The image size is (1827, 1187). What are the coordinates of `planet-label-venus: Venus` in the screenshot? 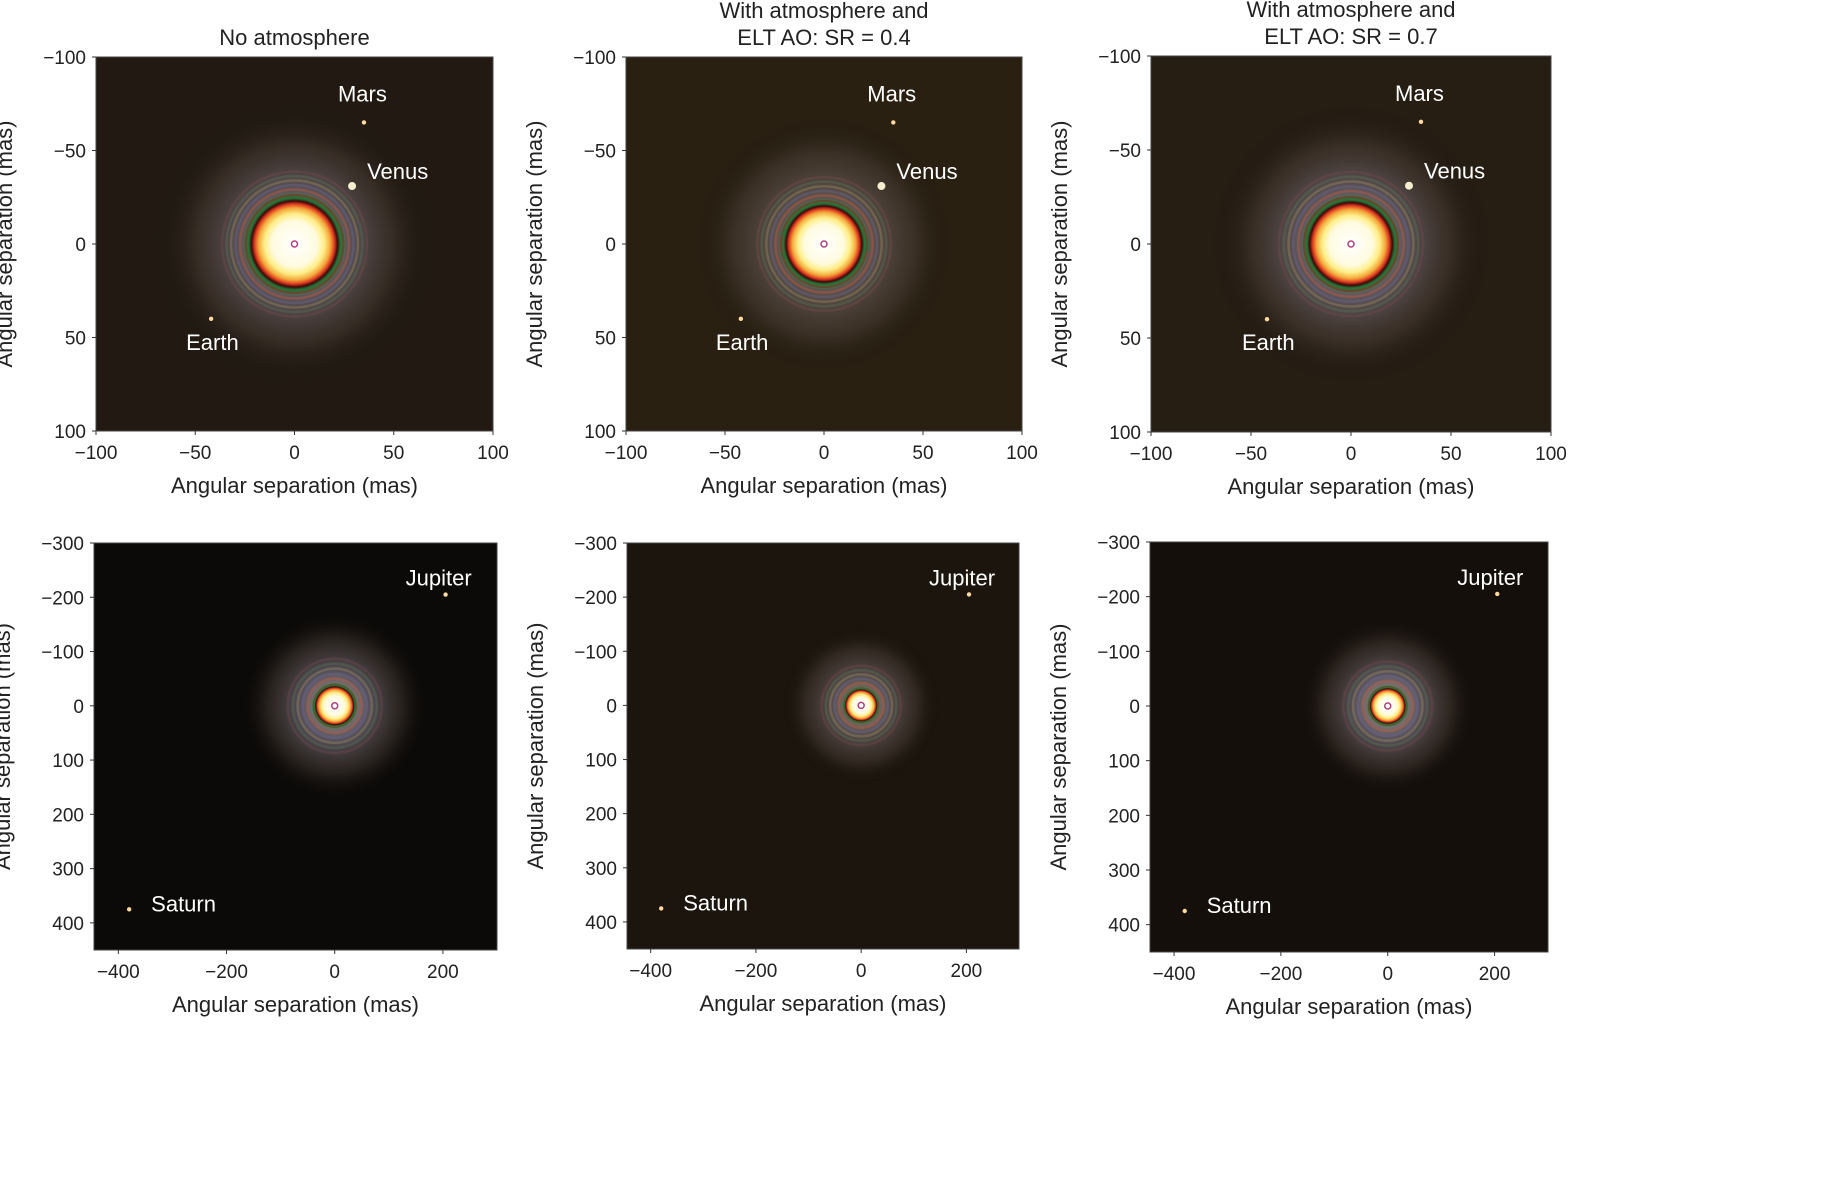 It's located at (926, 171).